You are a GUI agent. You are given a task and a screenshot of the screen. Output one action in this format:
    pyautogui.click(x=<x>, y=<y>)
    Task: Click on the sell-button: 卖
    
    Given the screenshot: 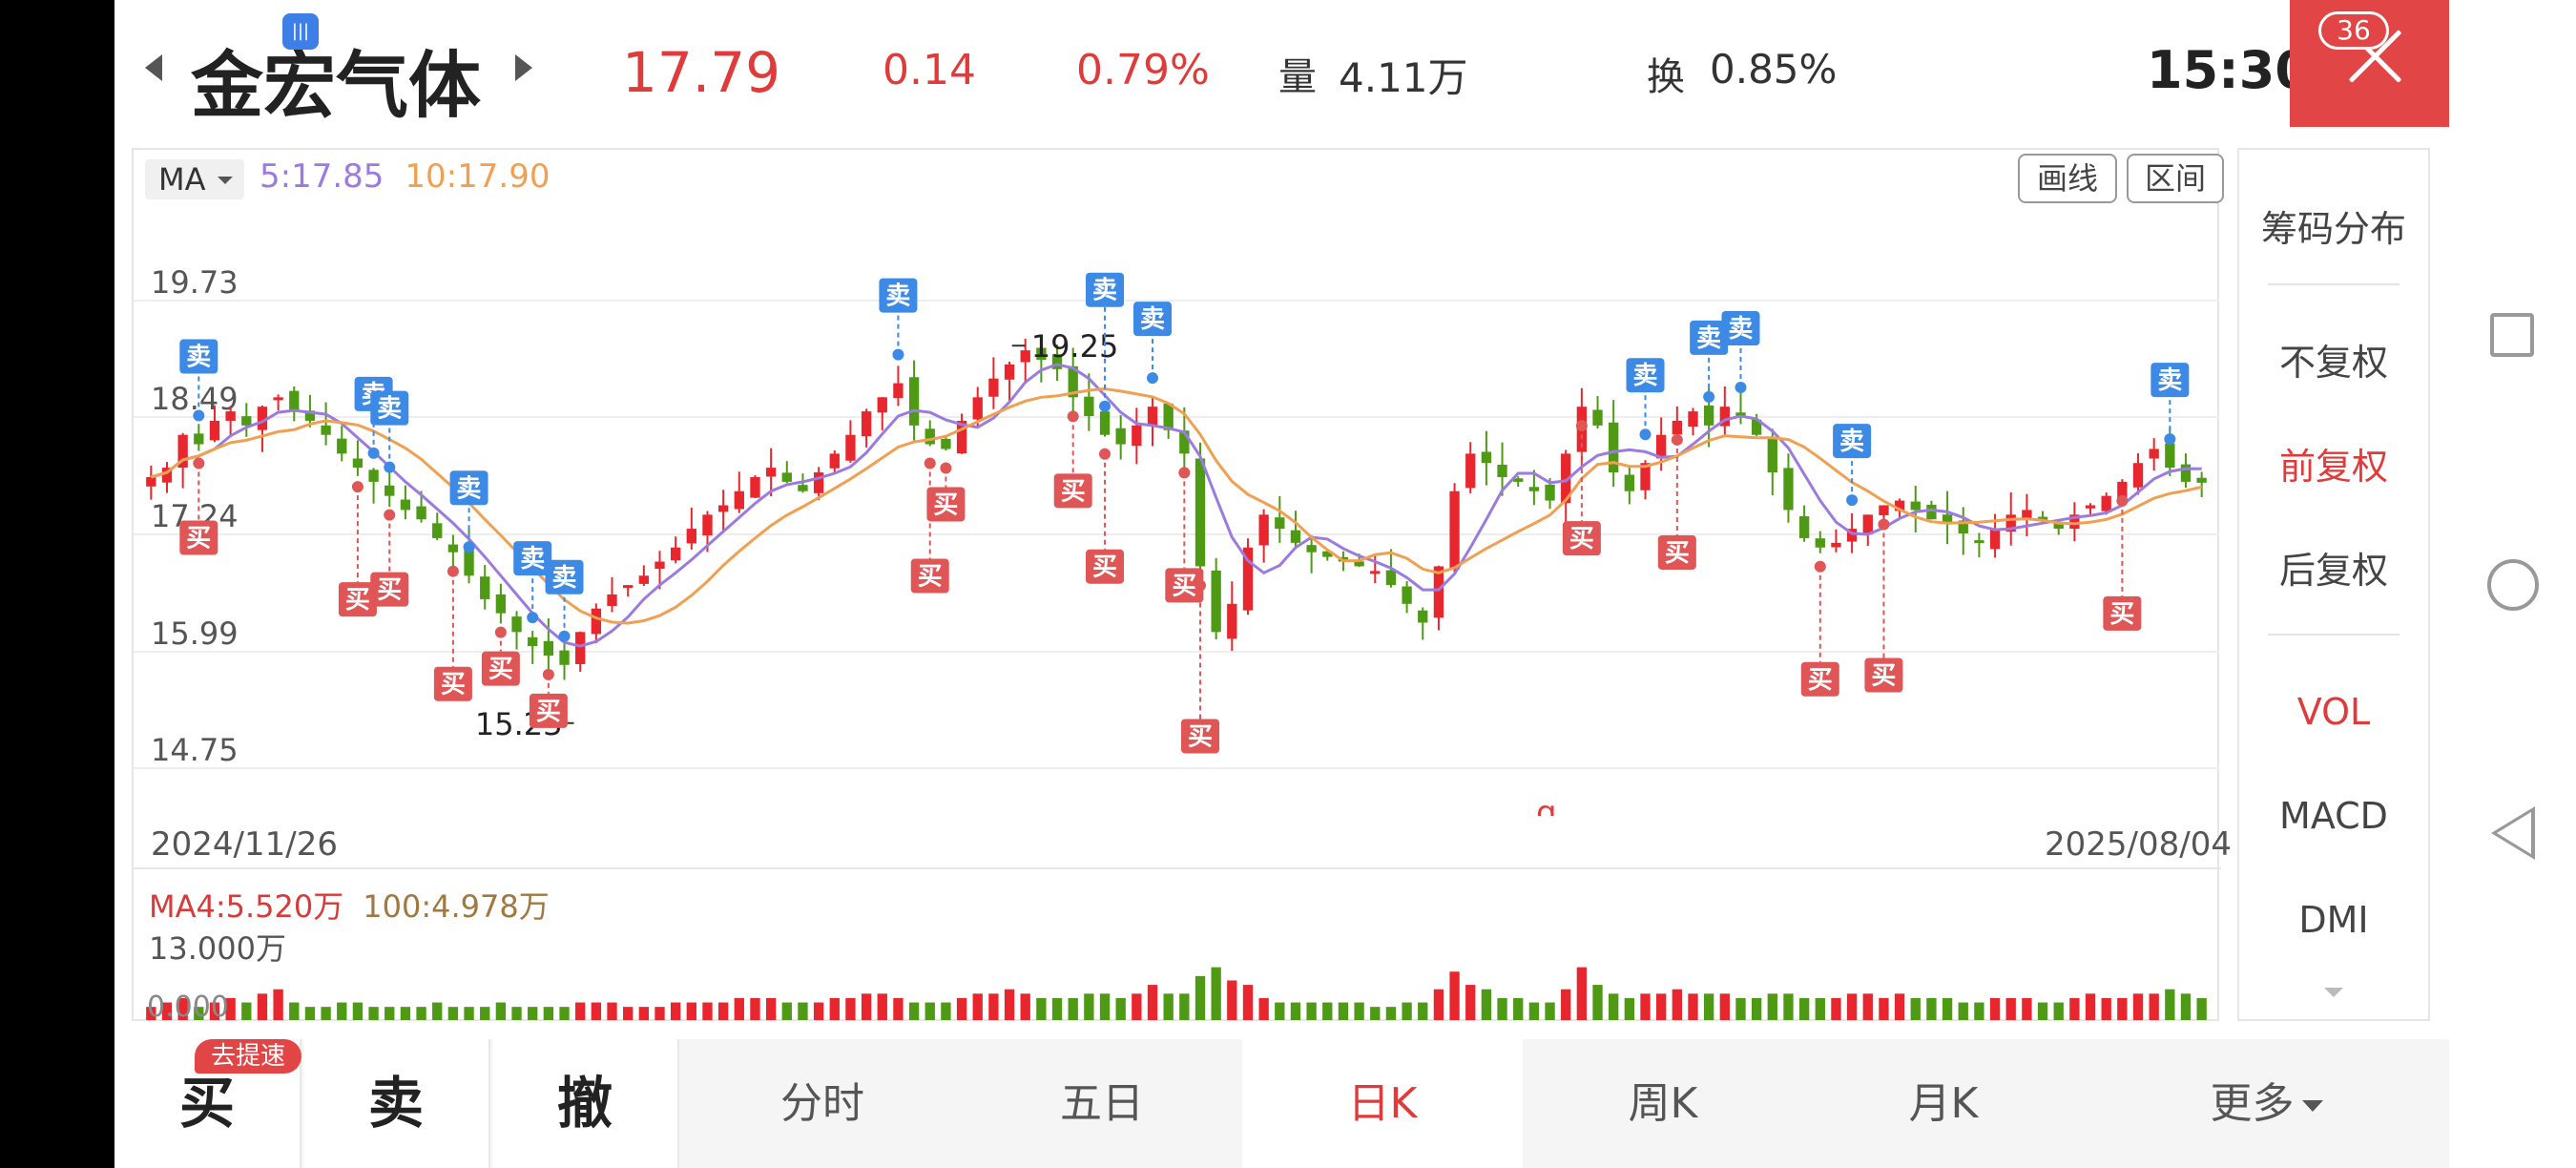 What is the action you would take?
    pyautogui.click(x=396, y=1103)
    